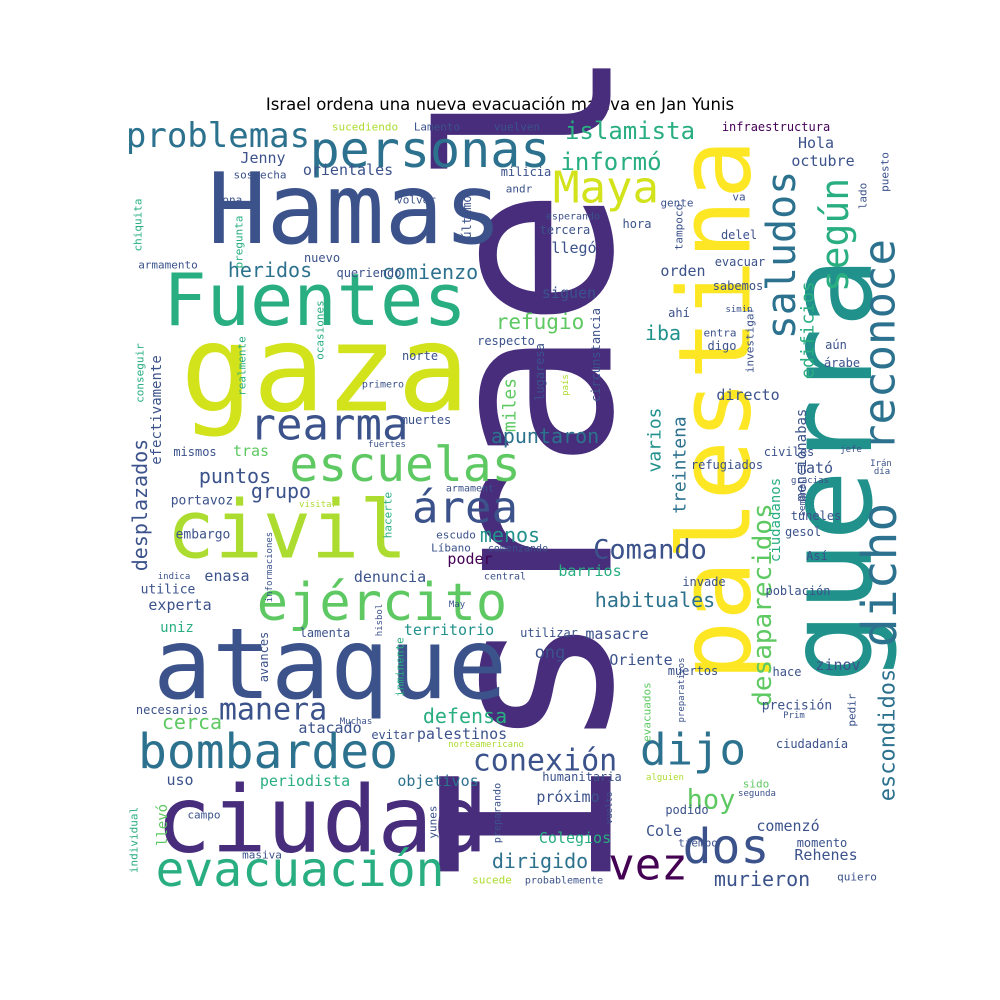  I want to click on word-173: vuelto, so click(610, 808).